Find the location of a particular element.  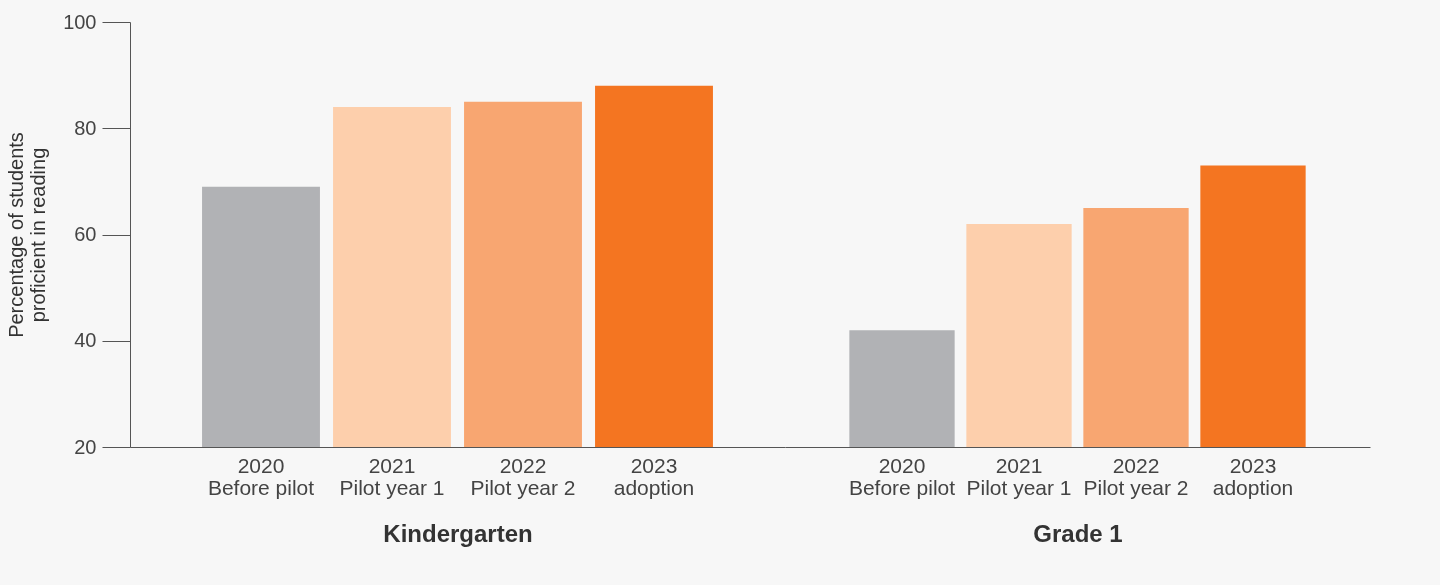

y-tick-label: 60 is located at coordinates (85, 234).